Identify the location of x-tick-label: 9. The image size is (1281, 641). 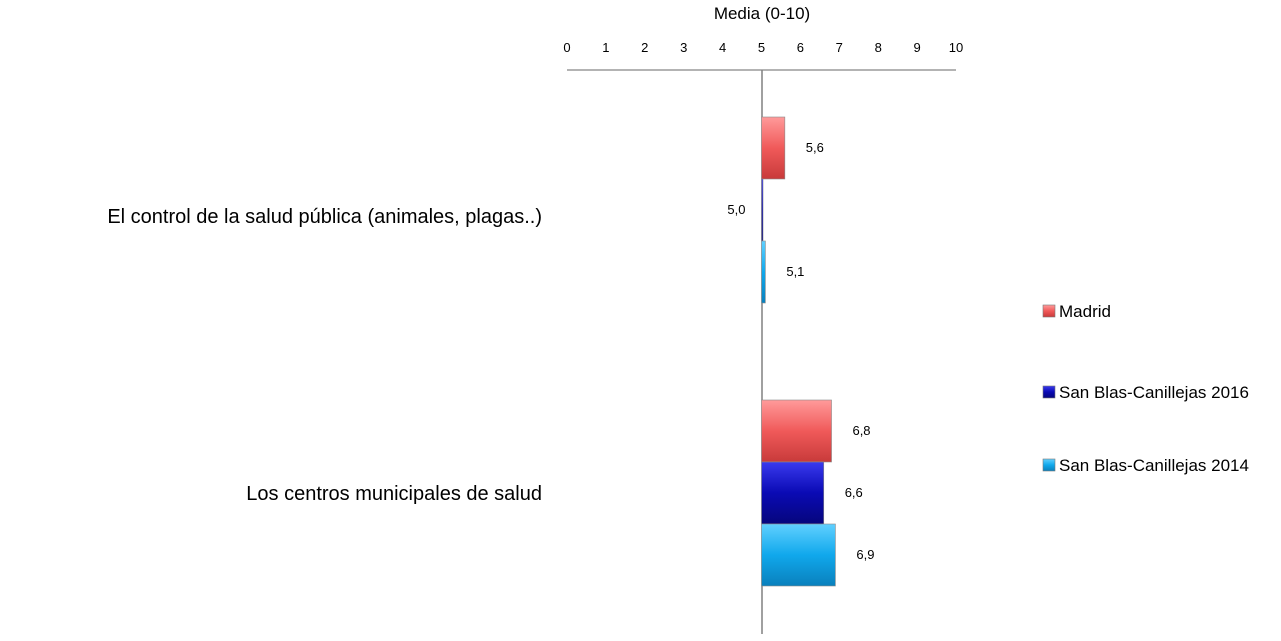
(916, 47).